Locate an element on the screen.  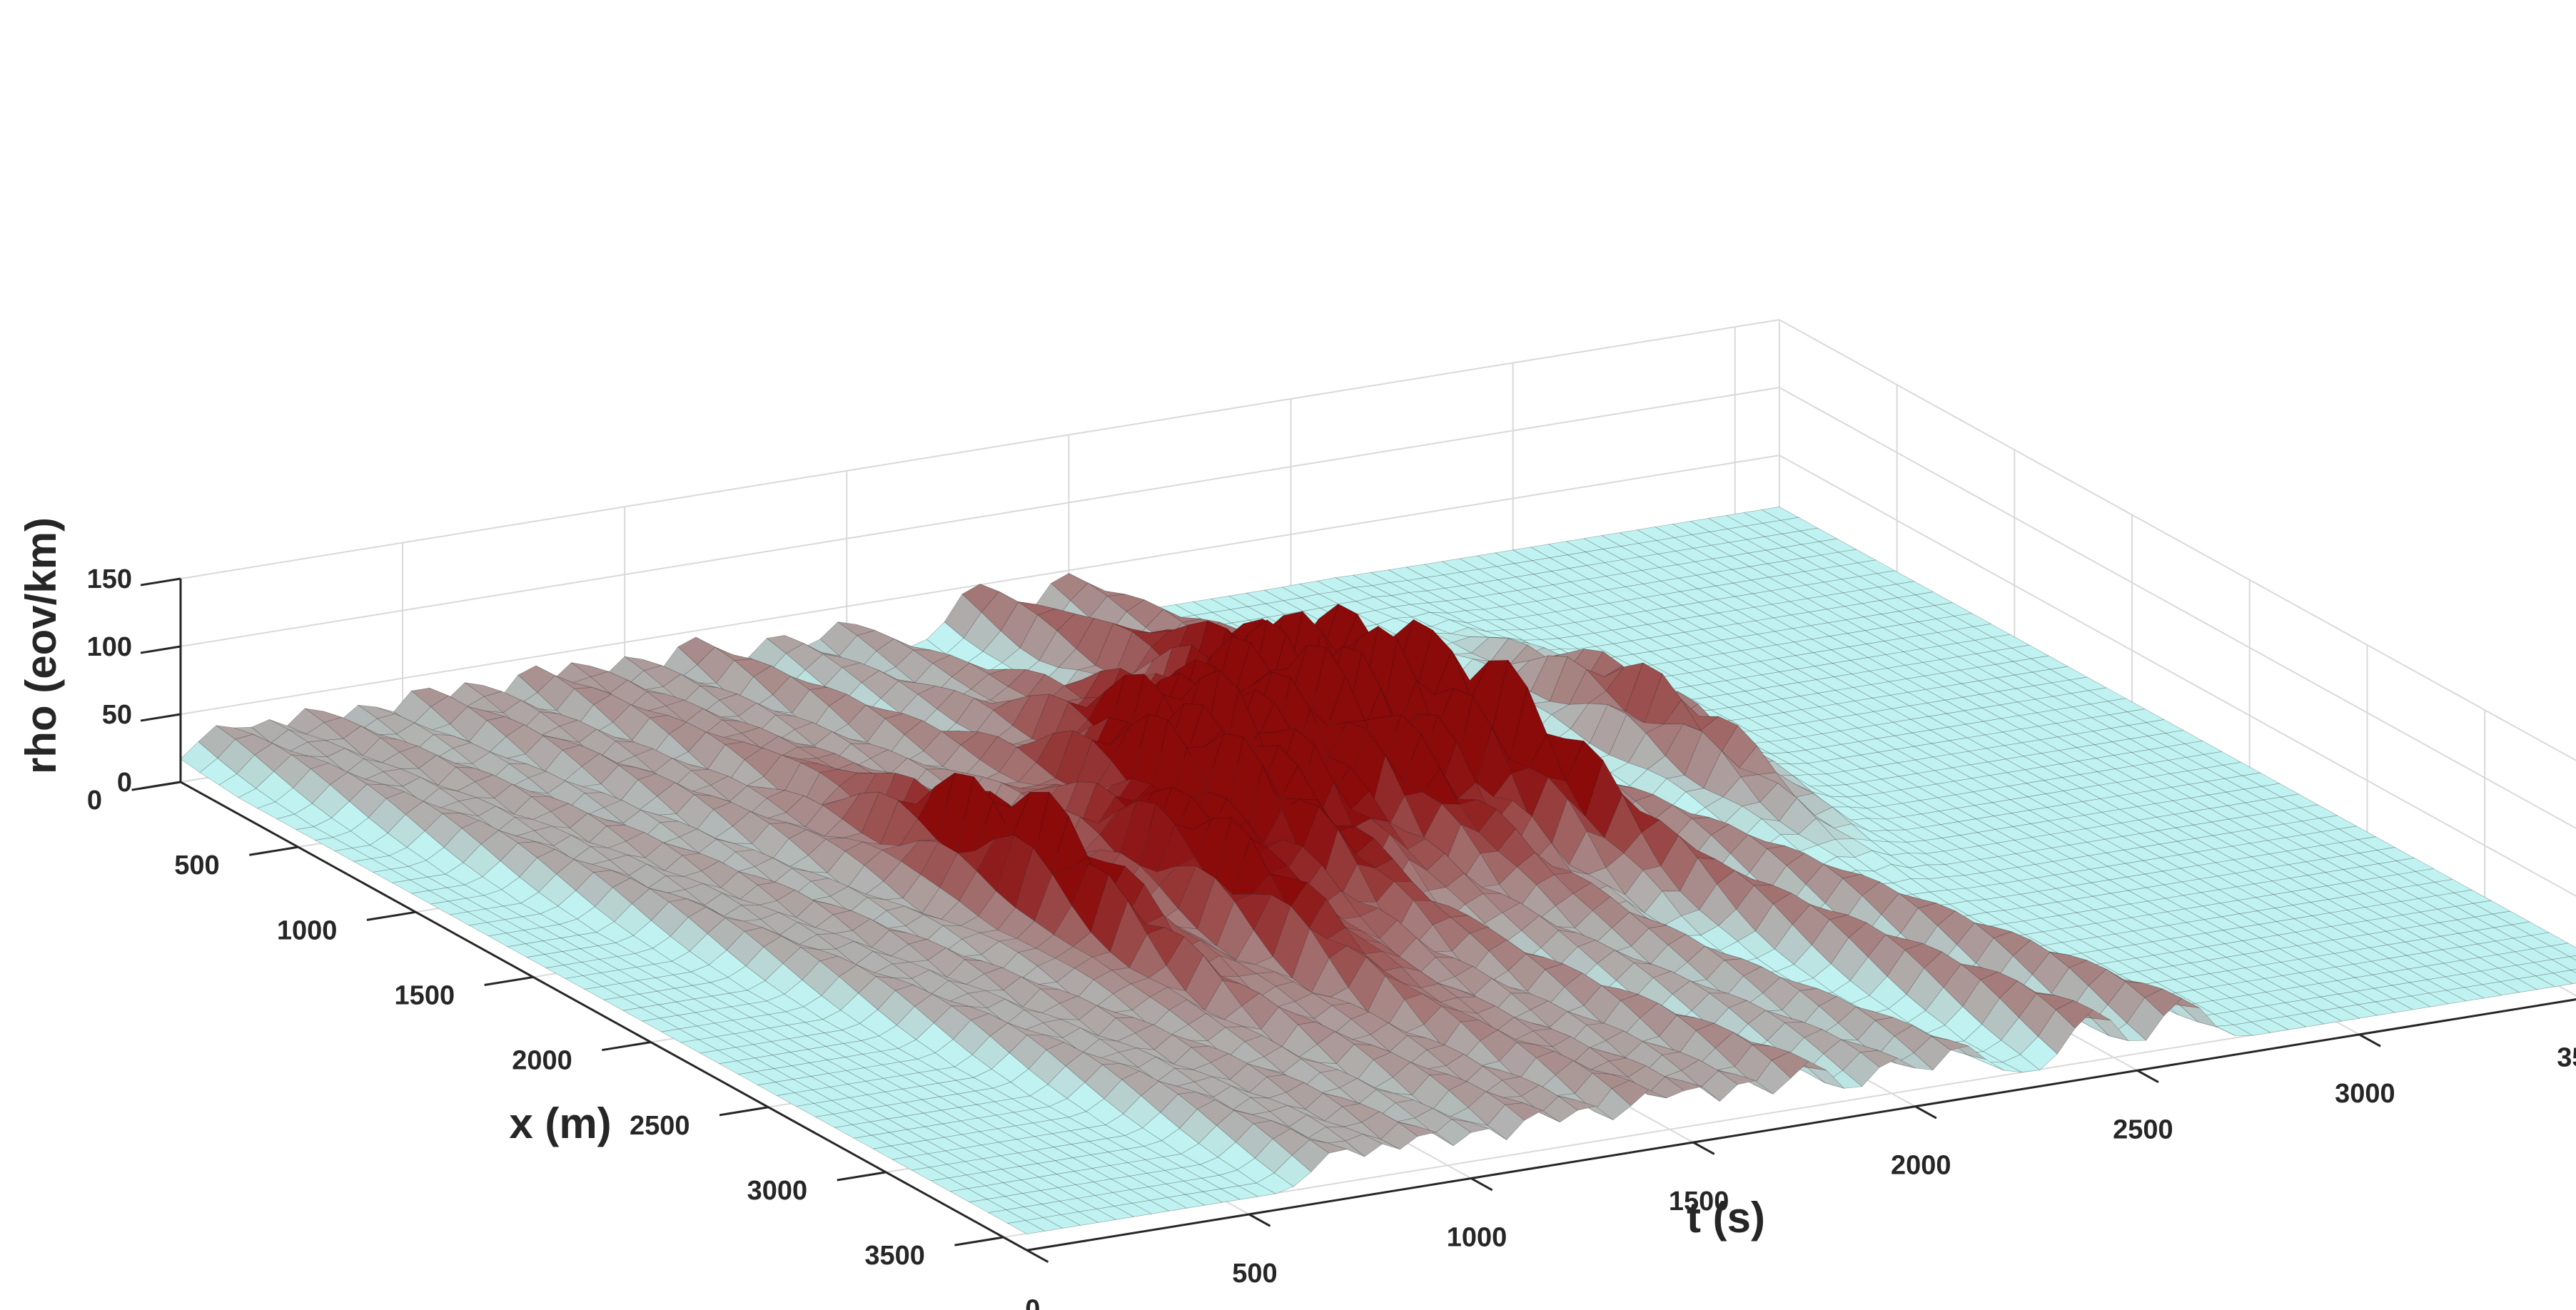
x-tick-label: 0 is located at coordinates (94, 801).